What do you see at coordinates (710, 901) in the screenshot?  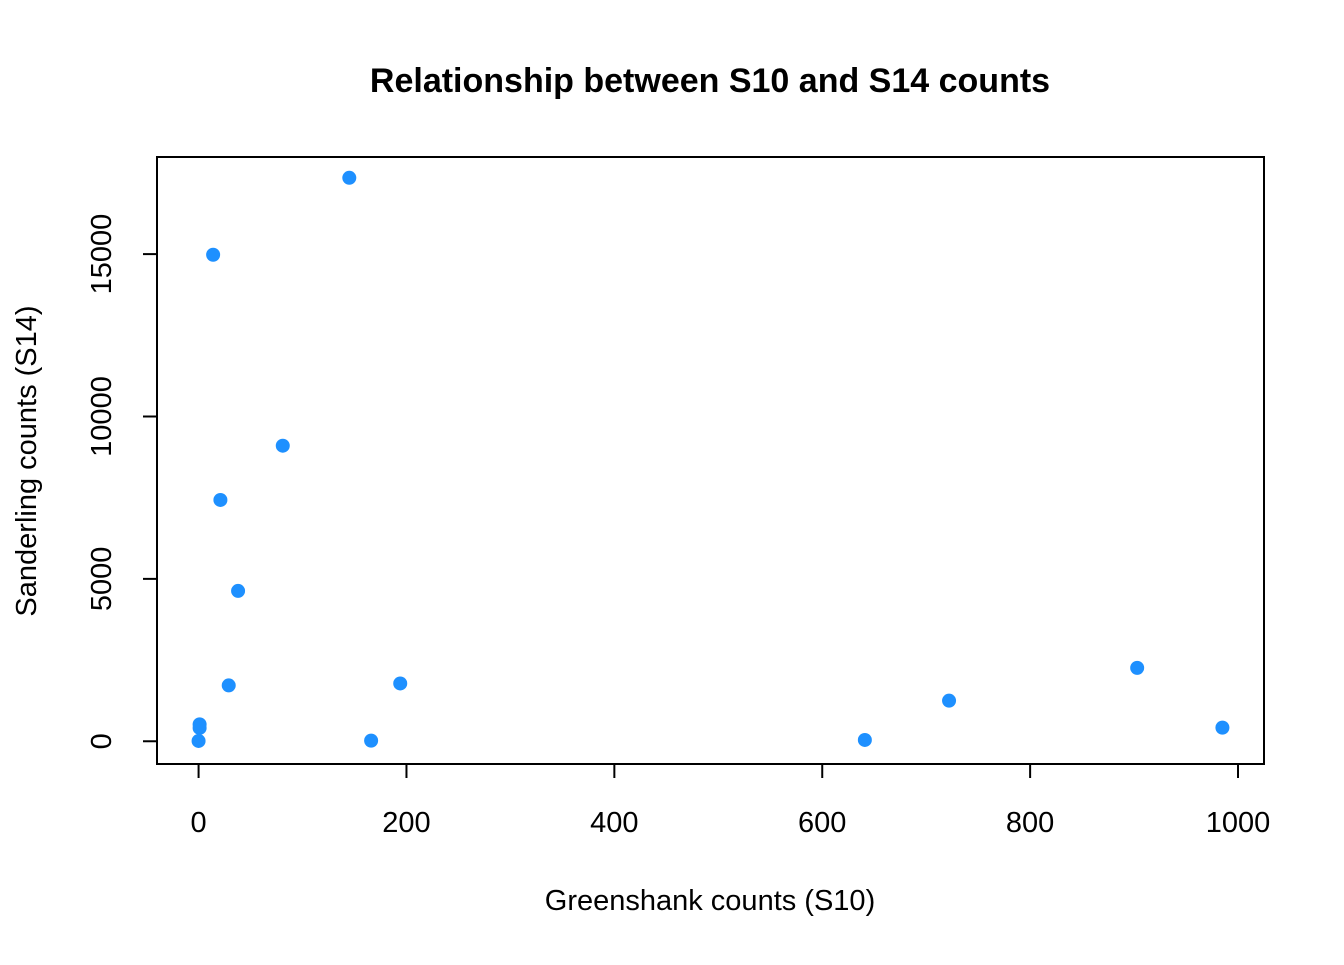 I see `x-axis-label: Greenshank counts (S10)` at bounding box center [710, 901].